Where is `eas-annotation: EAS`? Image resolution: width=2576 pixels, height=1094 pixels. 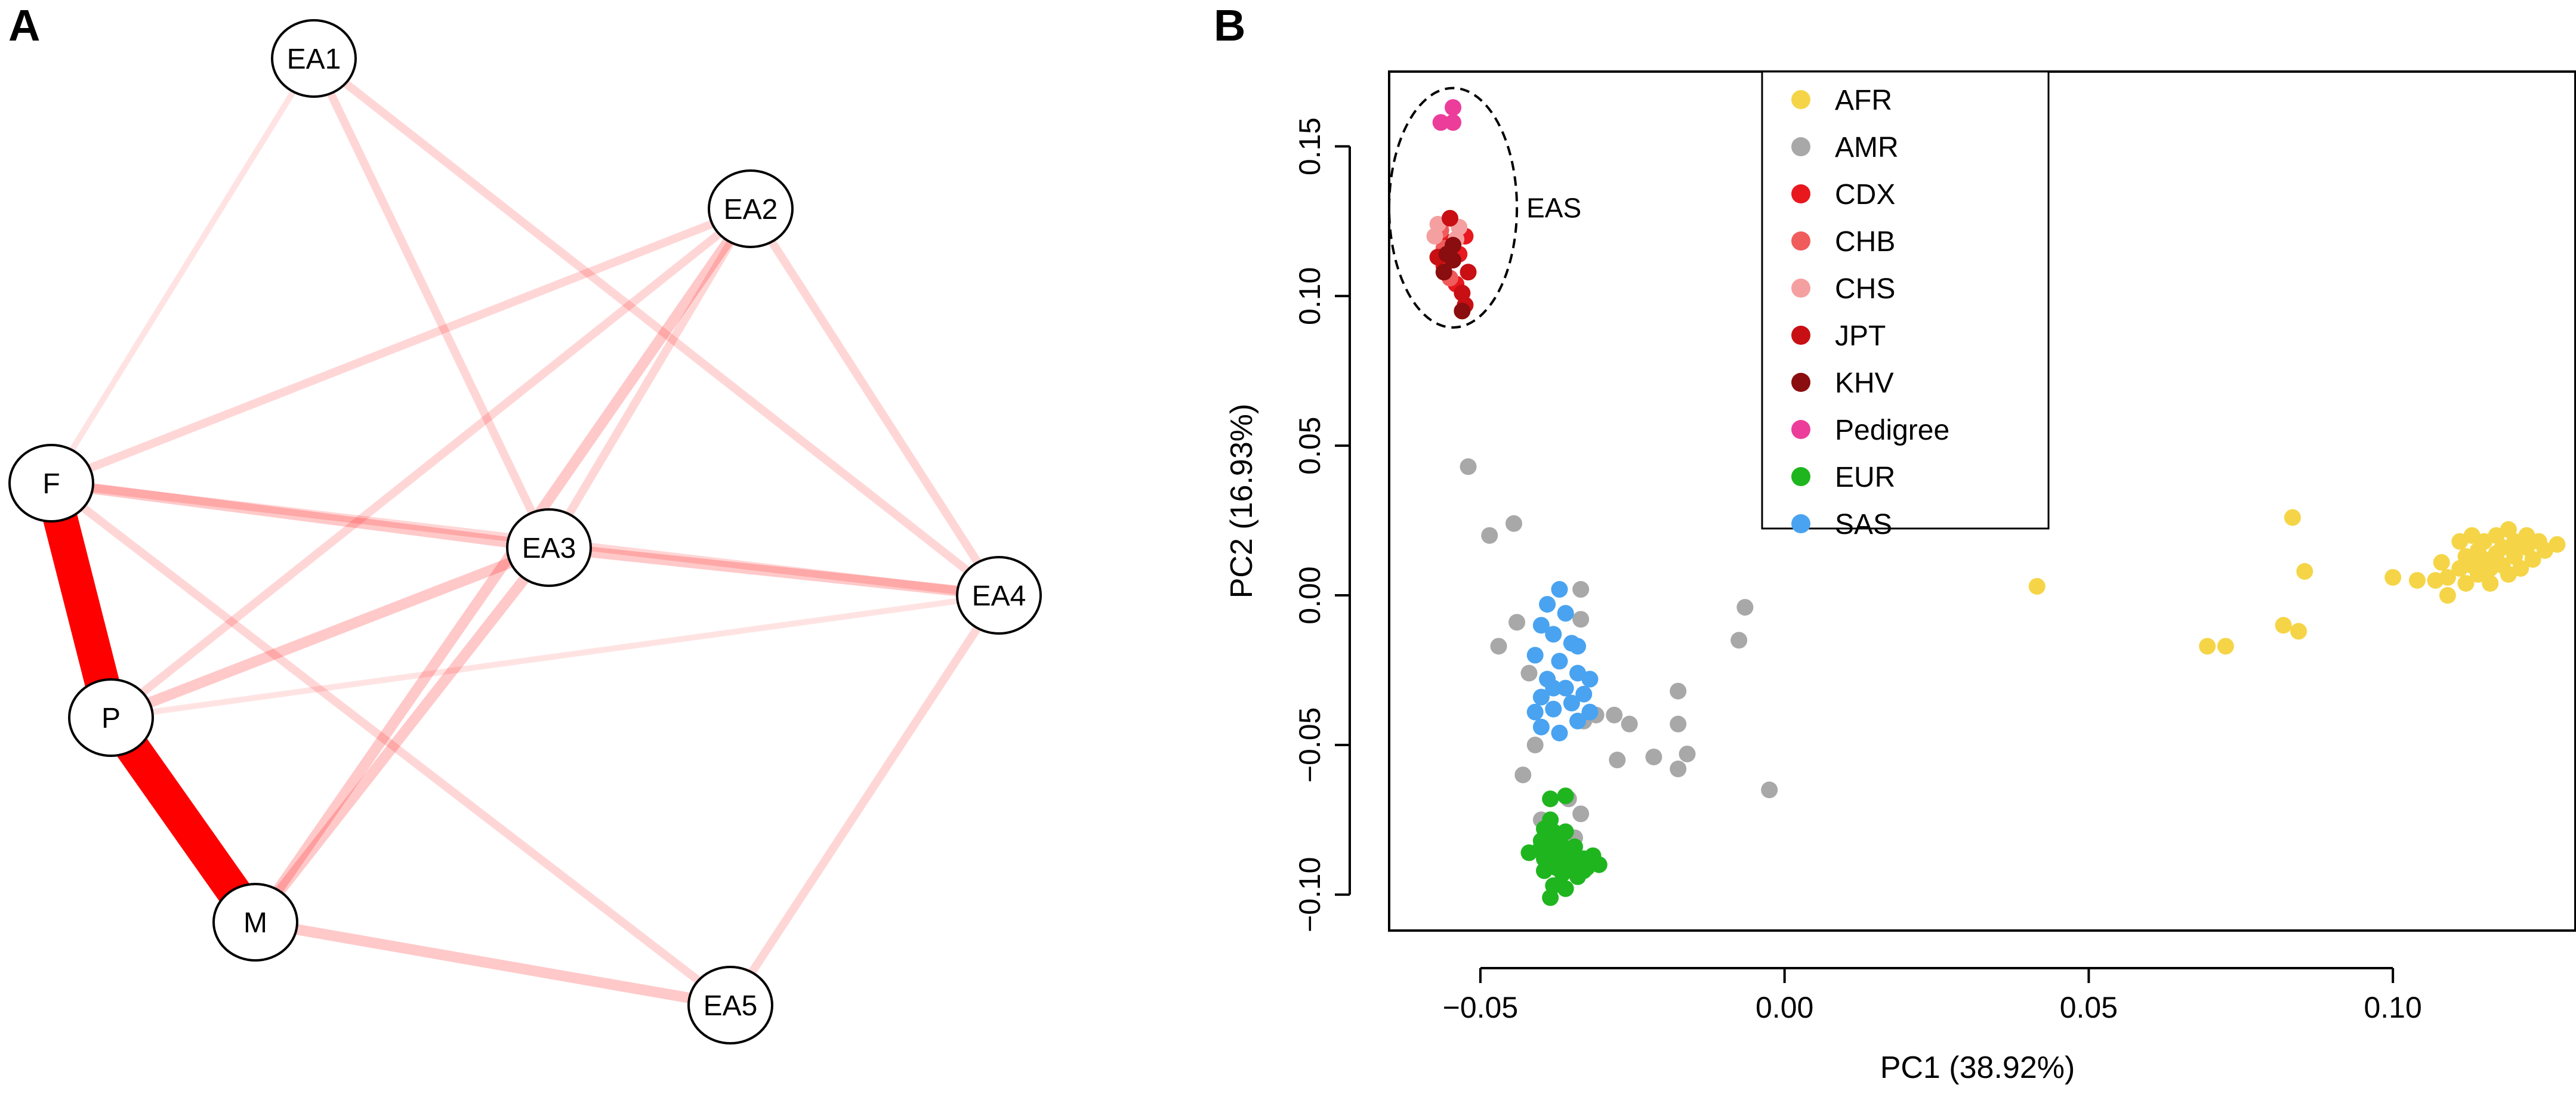
eas-annotation: EAS is located at coordinates (1484, 207).